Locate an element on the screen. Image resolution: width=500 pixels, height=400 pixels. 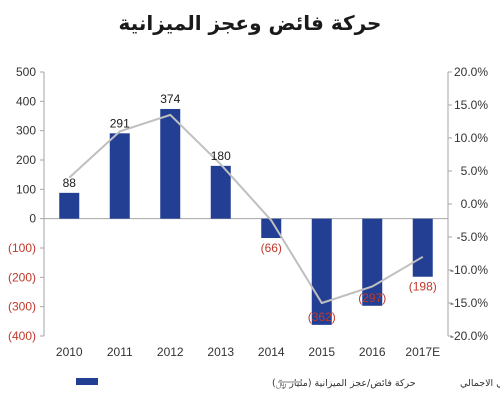
y-tick-label: 100 is located at coordinates (26, 189).